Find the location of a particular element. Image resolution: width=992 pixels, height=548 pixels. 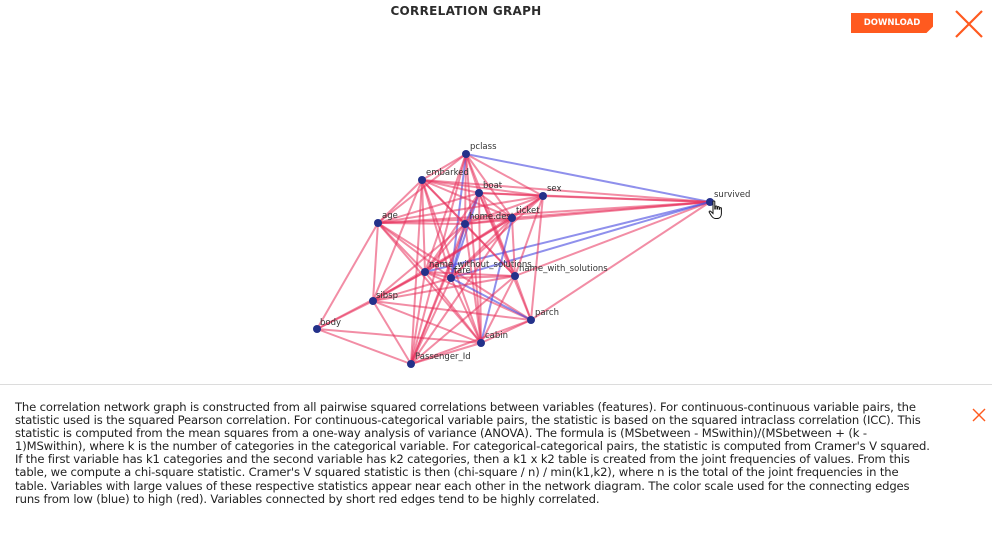

graph-node-label: cabin is located at coordinates (496, 336).